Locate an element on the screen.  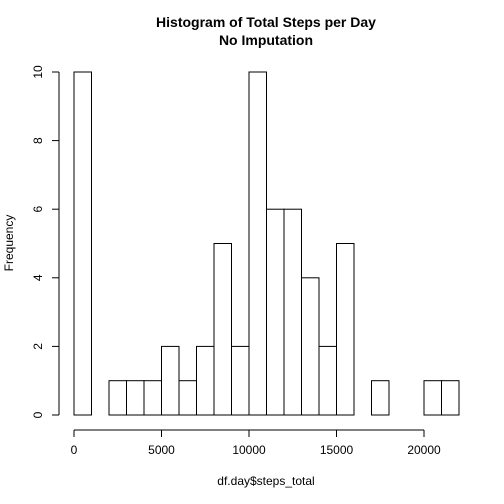
y-axis: 0 2 4 6 8 10 is located at coordinates (45, 241).